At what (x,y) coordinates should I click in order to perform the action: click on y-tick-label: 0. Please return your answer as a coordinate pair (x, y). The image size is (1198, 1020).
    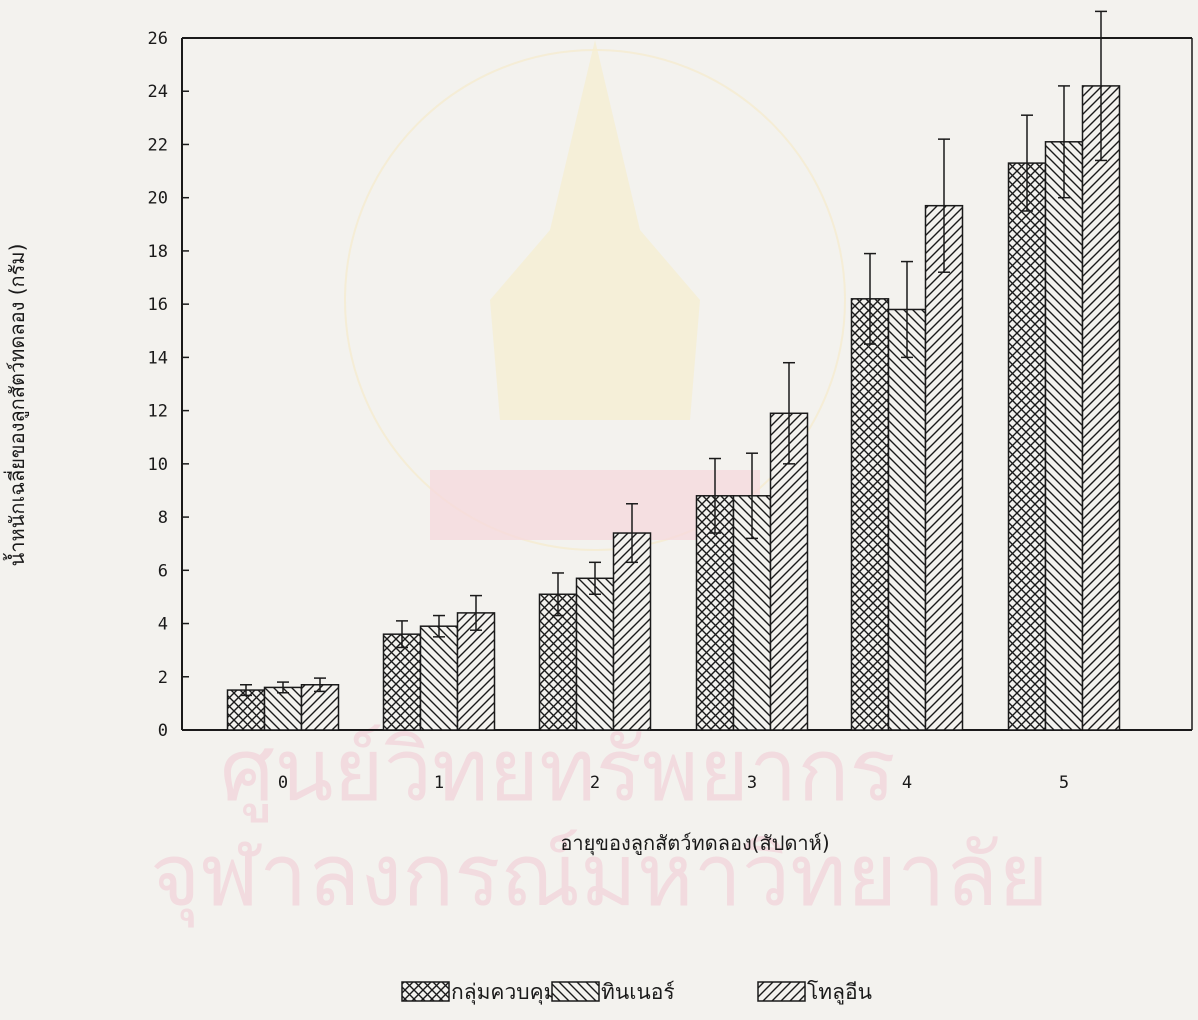
    Looking at the image, I should click on (163, 731).